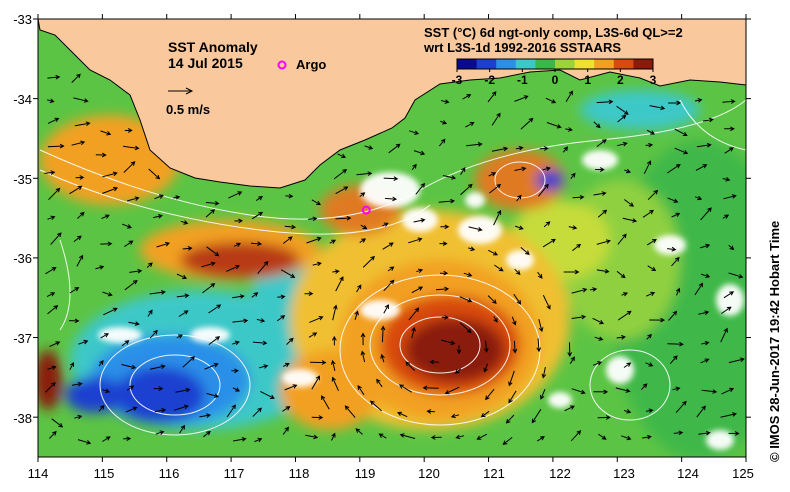  What do you see at coordinates (494, 473) in the screenshot?
I see `x-tick-label: 121` at bounding box center [494, 473].